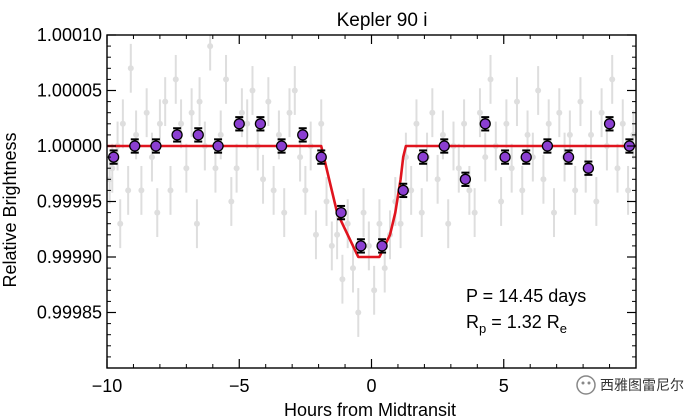  Describe the element at coordinates (69, 313) in the screenshot. I see `y-tick-label: 0.99985` at that location.